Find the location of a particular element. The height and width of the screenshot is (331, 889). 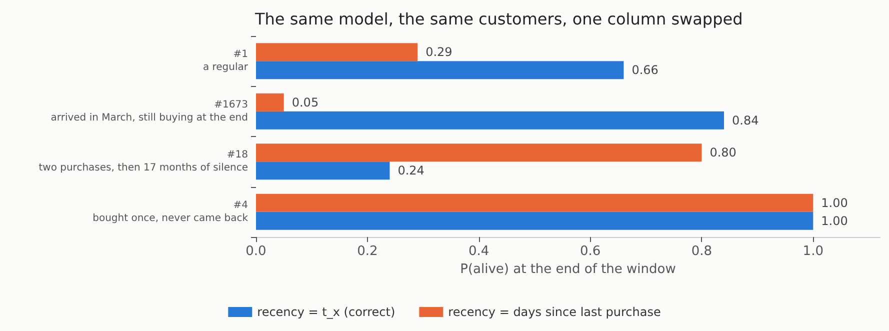

y-tick-label: #18 two purchases, then 17 months of silence is located at coordinates (143, 162).